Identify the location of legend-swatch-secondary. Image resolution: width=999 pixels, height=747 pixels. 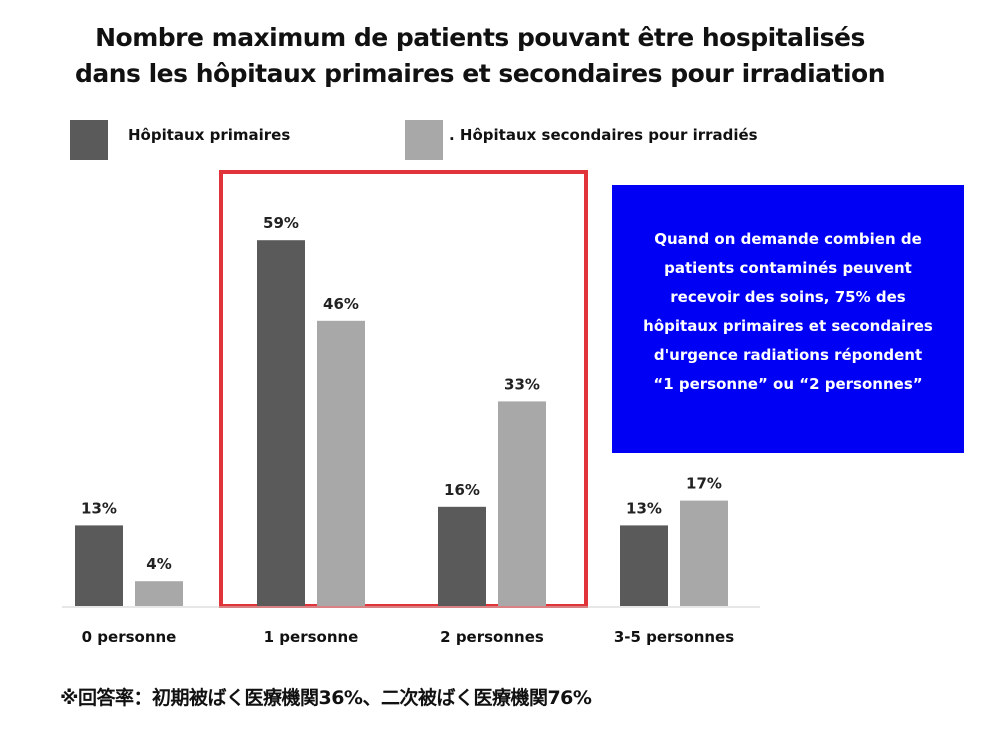
(424, 140).